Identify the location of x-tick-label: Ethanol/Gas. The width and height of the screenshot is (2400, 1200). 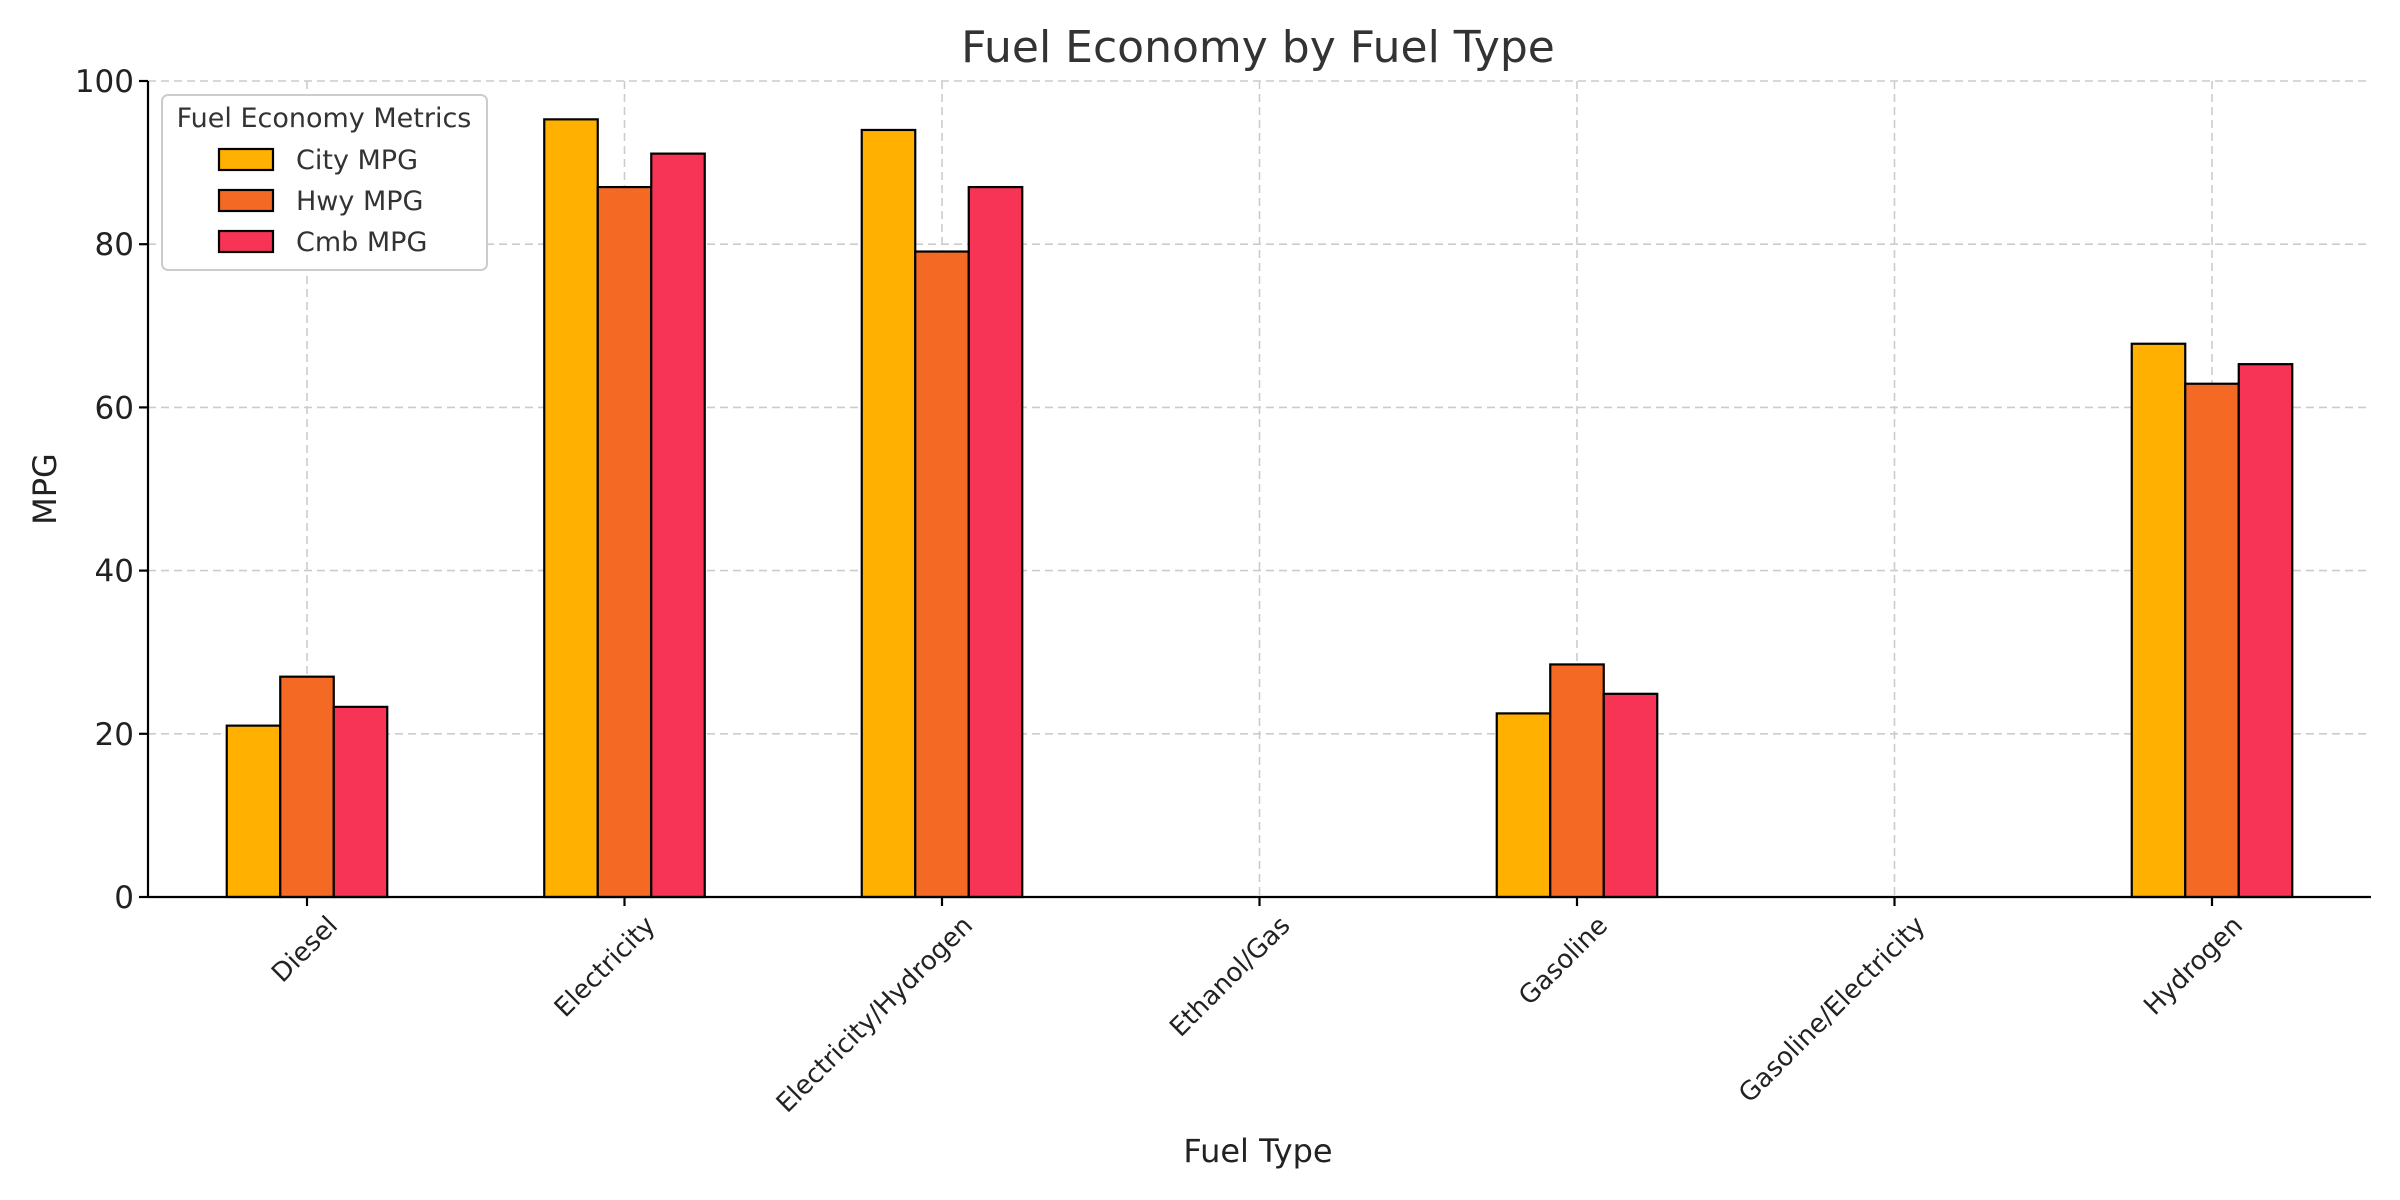
(1230, 977).